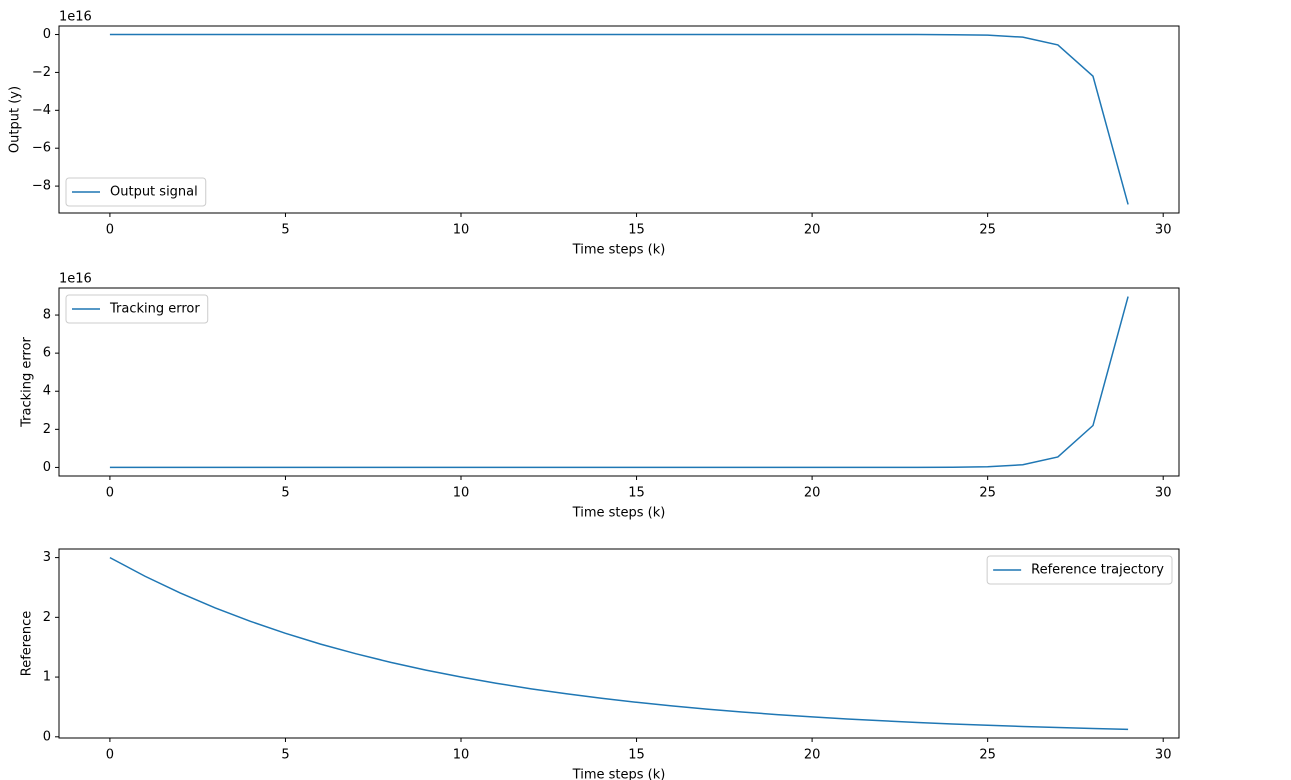 The height and width of the screenshot is (780, 1291). Describe the element at coordinates (1097, 570) in the screenshot. I see `legend-label: Reference trajectory` at that location.